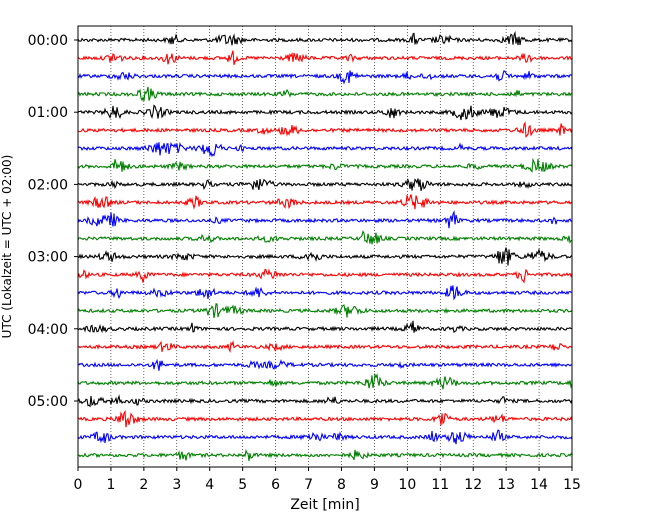 This screenshot has height=520, width=650. I want to click on x-tick-label: 5, so click(242, 485).